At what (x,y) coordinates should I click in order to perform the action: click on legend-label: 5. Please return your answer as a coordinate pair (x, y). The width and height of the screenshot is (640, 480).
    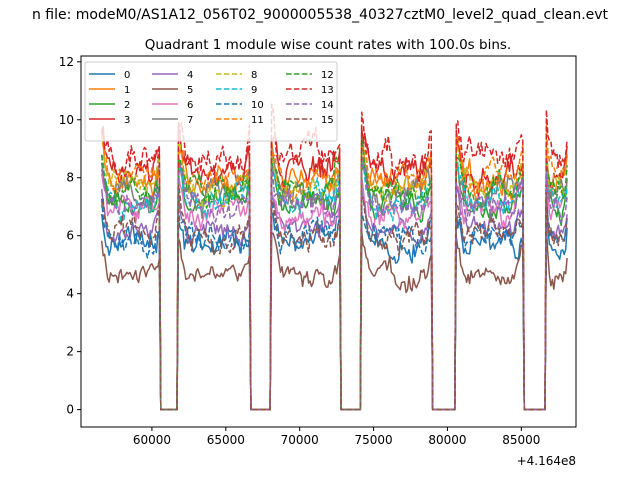
    Looking at the image, I should click on (190, 90).